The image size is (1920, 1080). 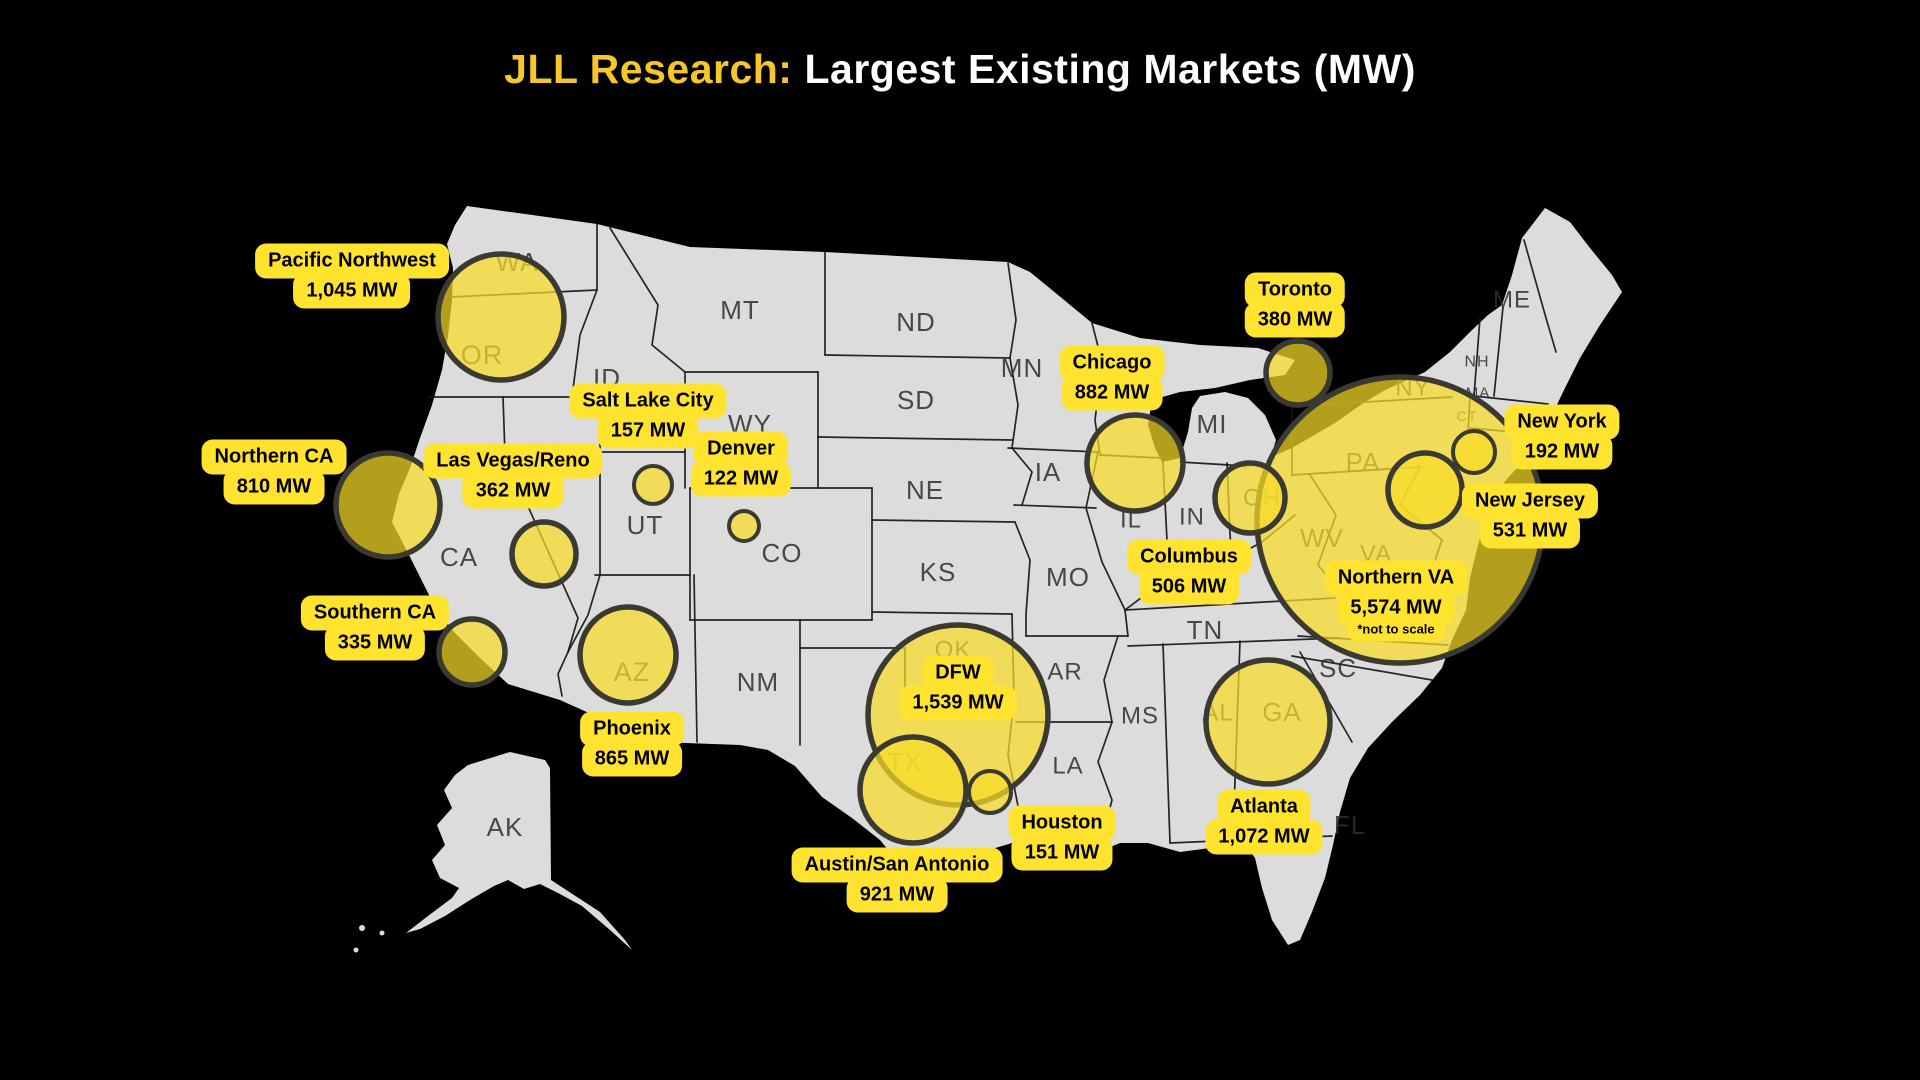 I want to click on bubble-new-jersey, so click(x=1425, y=490).